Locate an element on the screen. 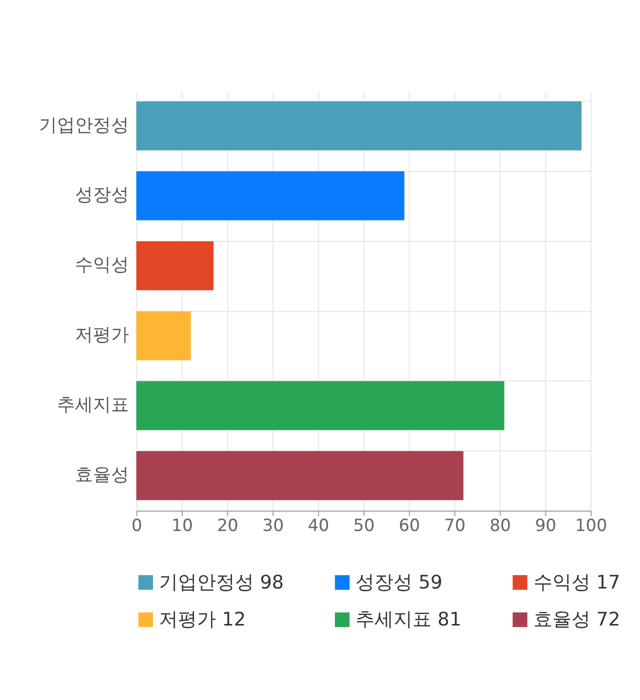 The height and width of the screenshot is (700, 640). y-tick-label: 기업안정성 is located at coordinates (83, 126).